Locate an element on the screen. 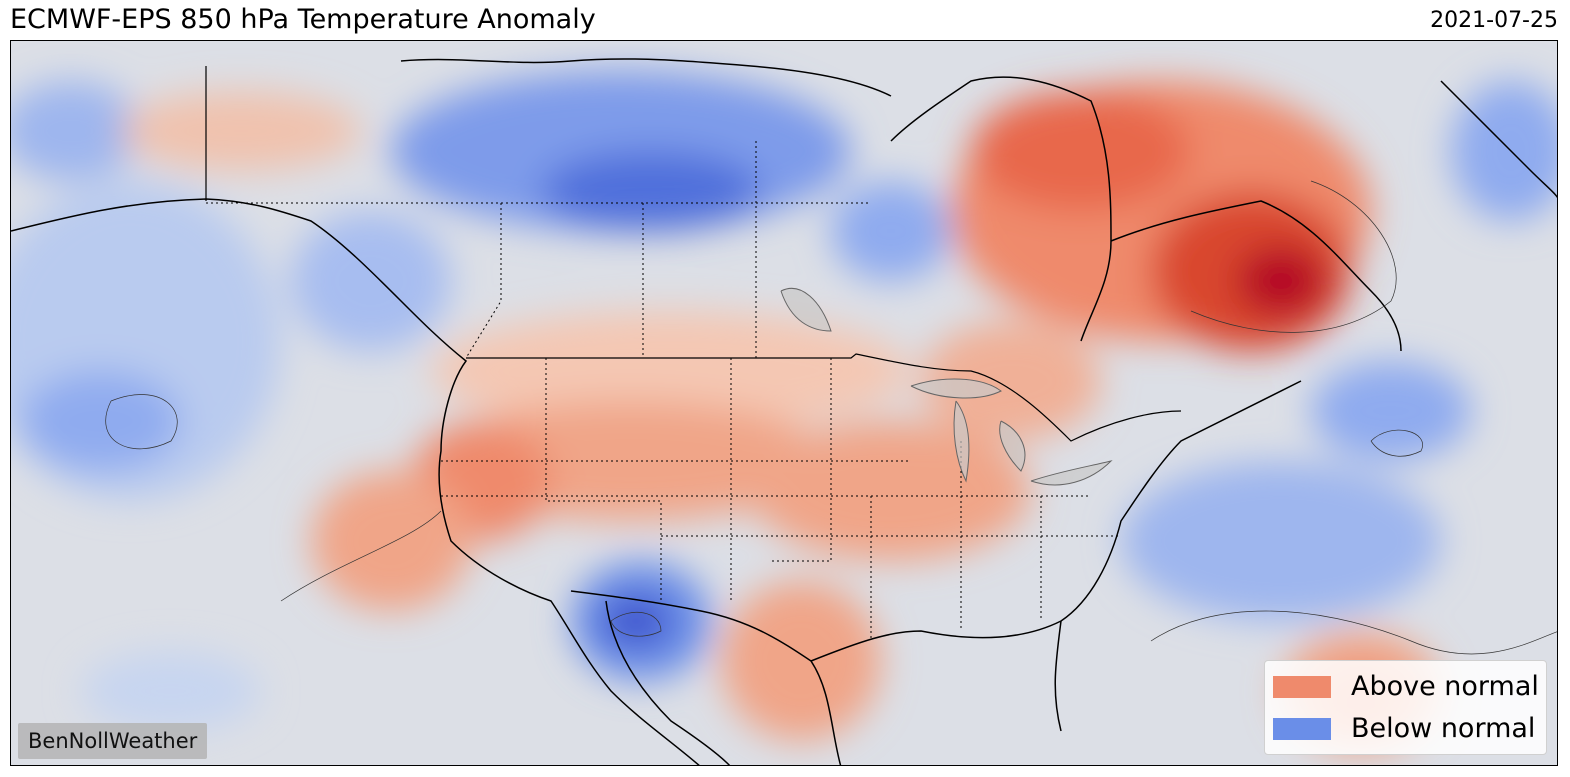  contour-southwest is located at coordinates (636, 624).